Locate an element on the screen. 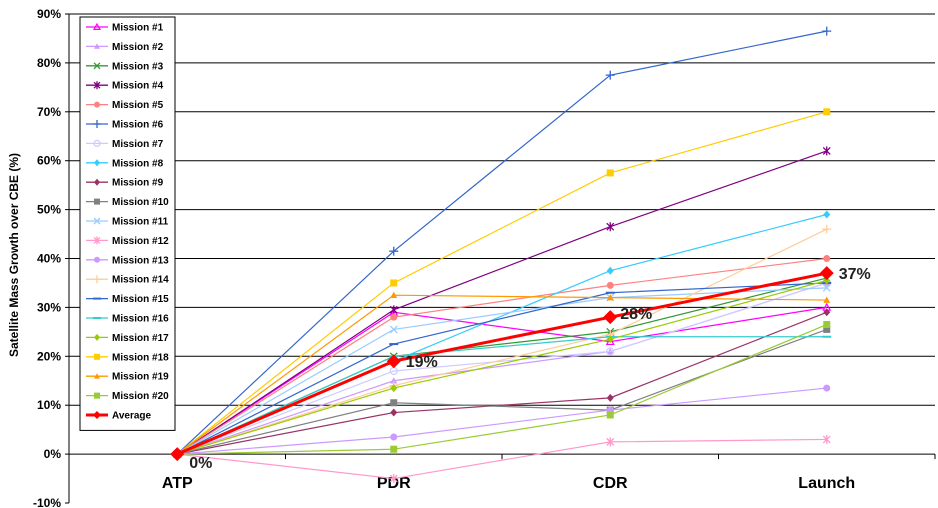  legend-label: Mission #15 is located at coordinates (140, 299).